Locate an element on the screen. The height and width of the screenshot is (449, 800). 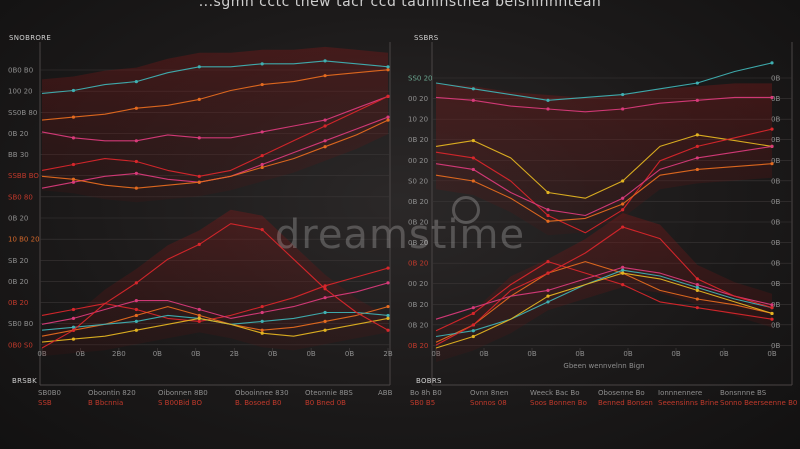
y-tick-label: S0 20 is located at coordinates (418, 181).